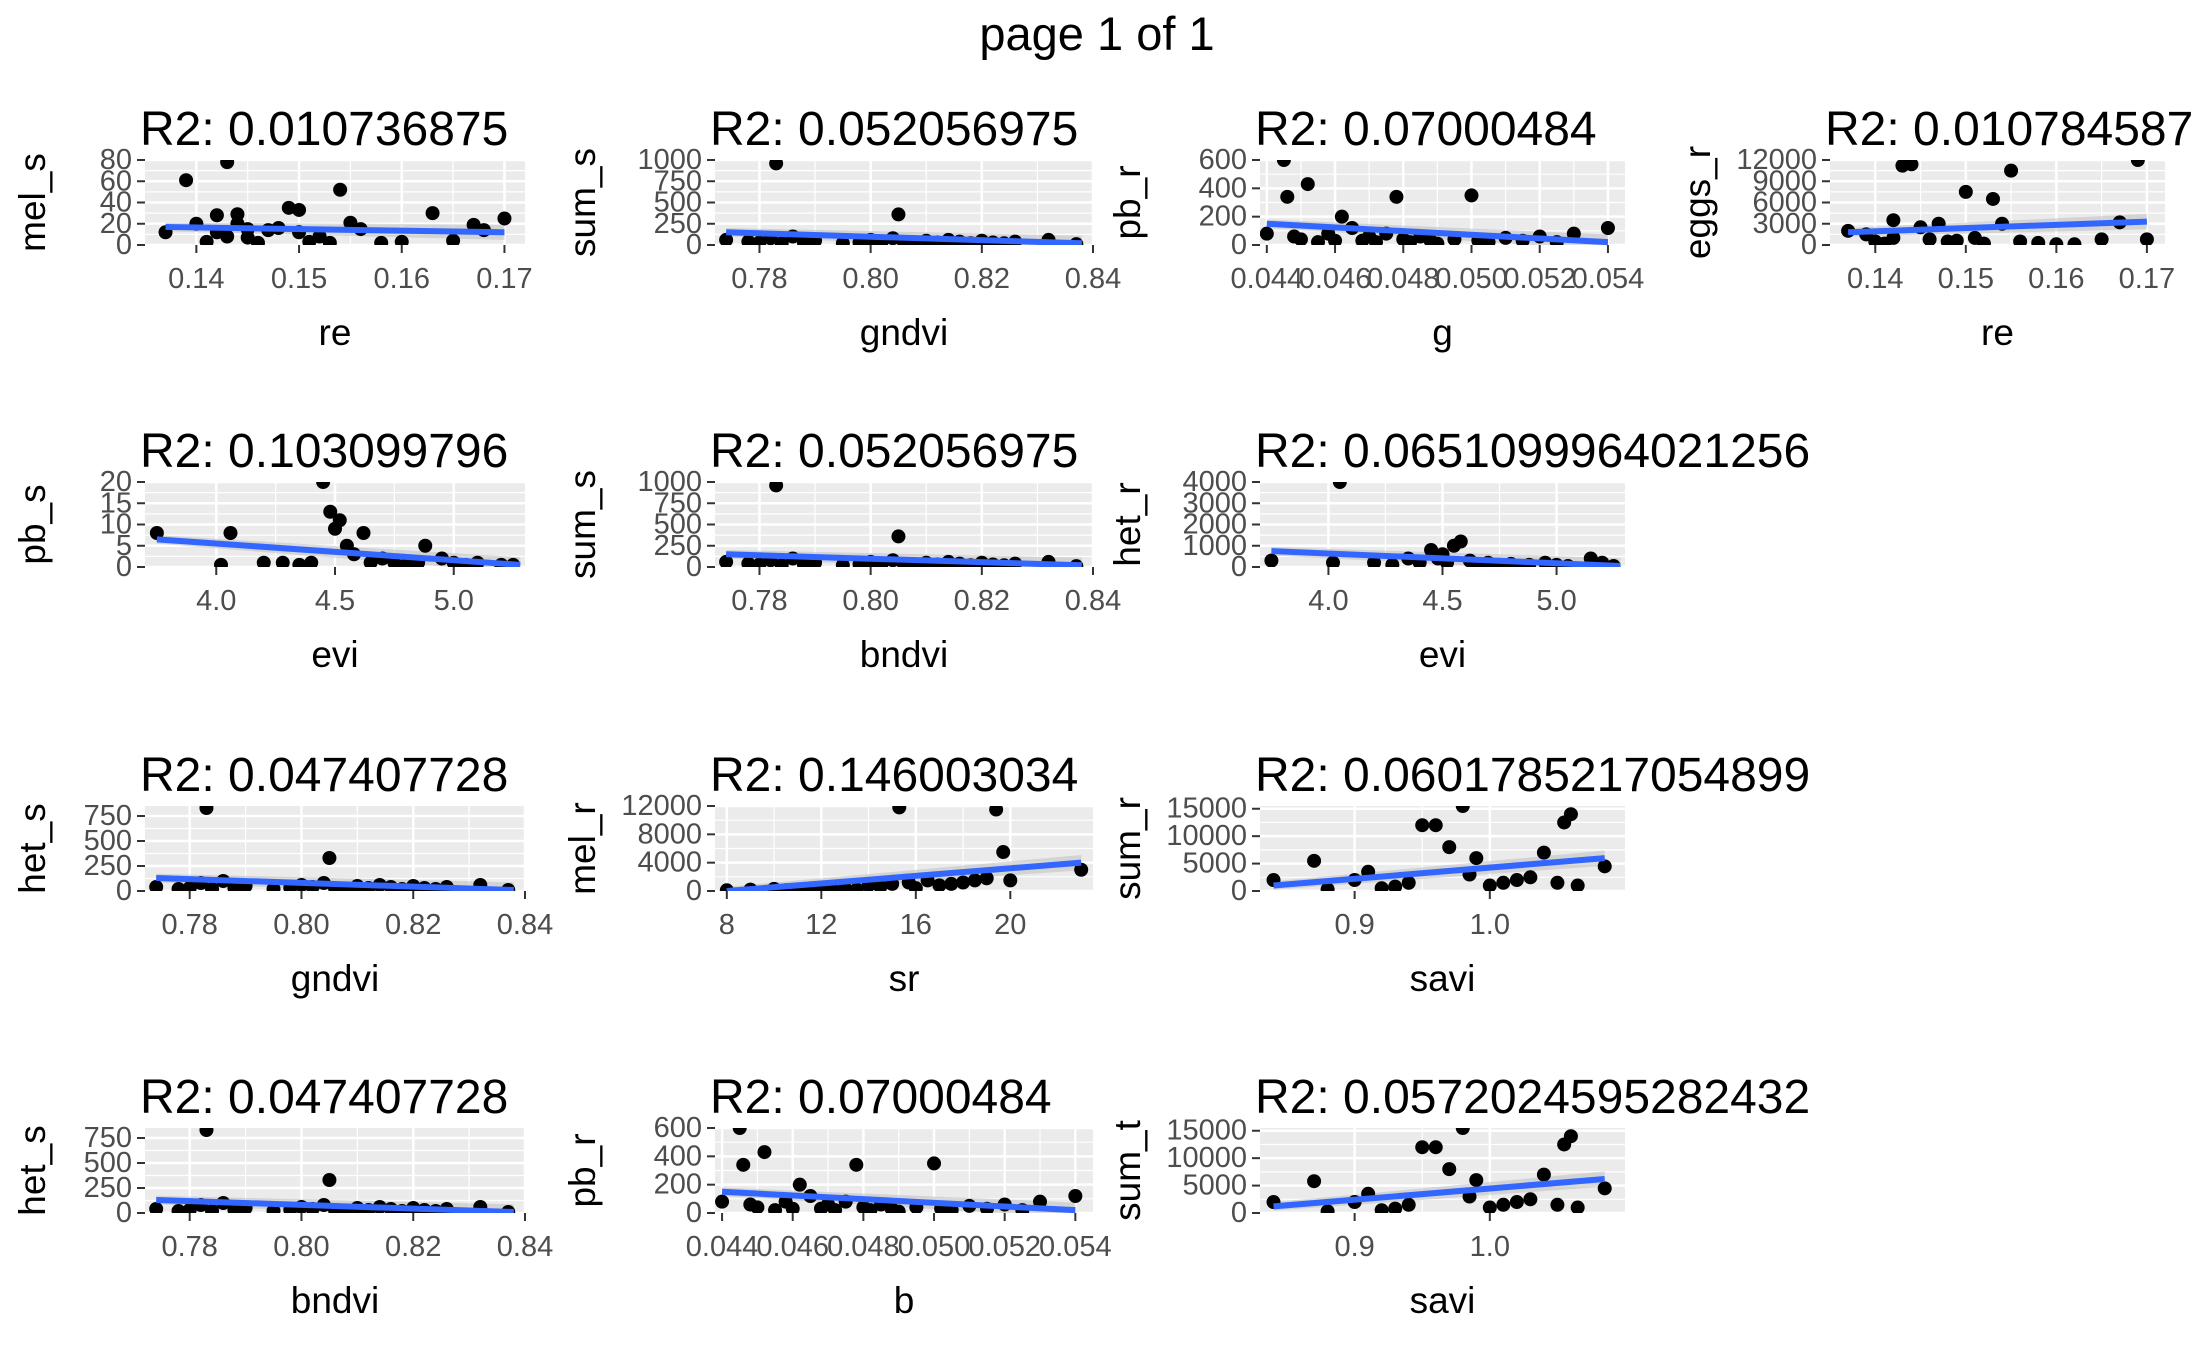  Describe the element at coordinates (669, 834) in the screenshot. I see `y-tick-label: 8000` at that location.